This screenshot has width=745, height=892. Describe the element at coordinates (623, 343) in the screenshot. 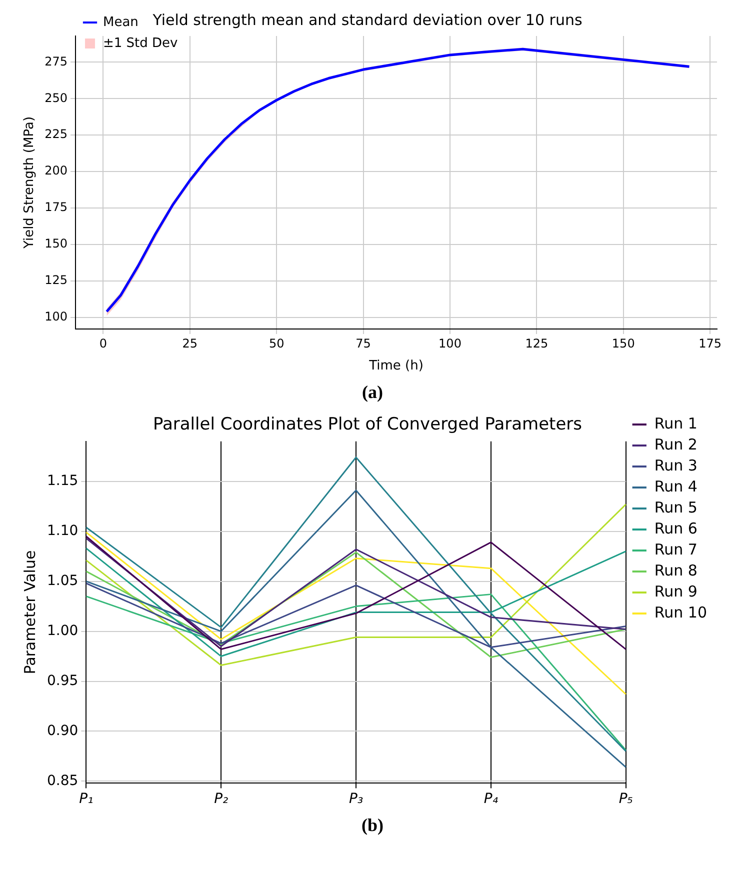

I see `x-tick-label: 150` at that location.